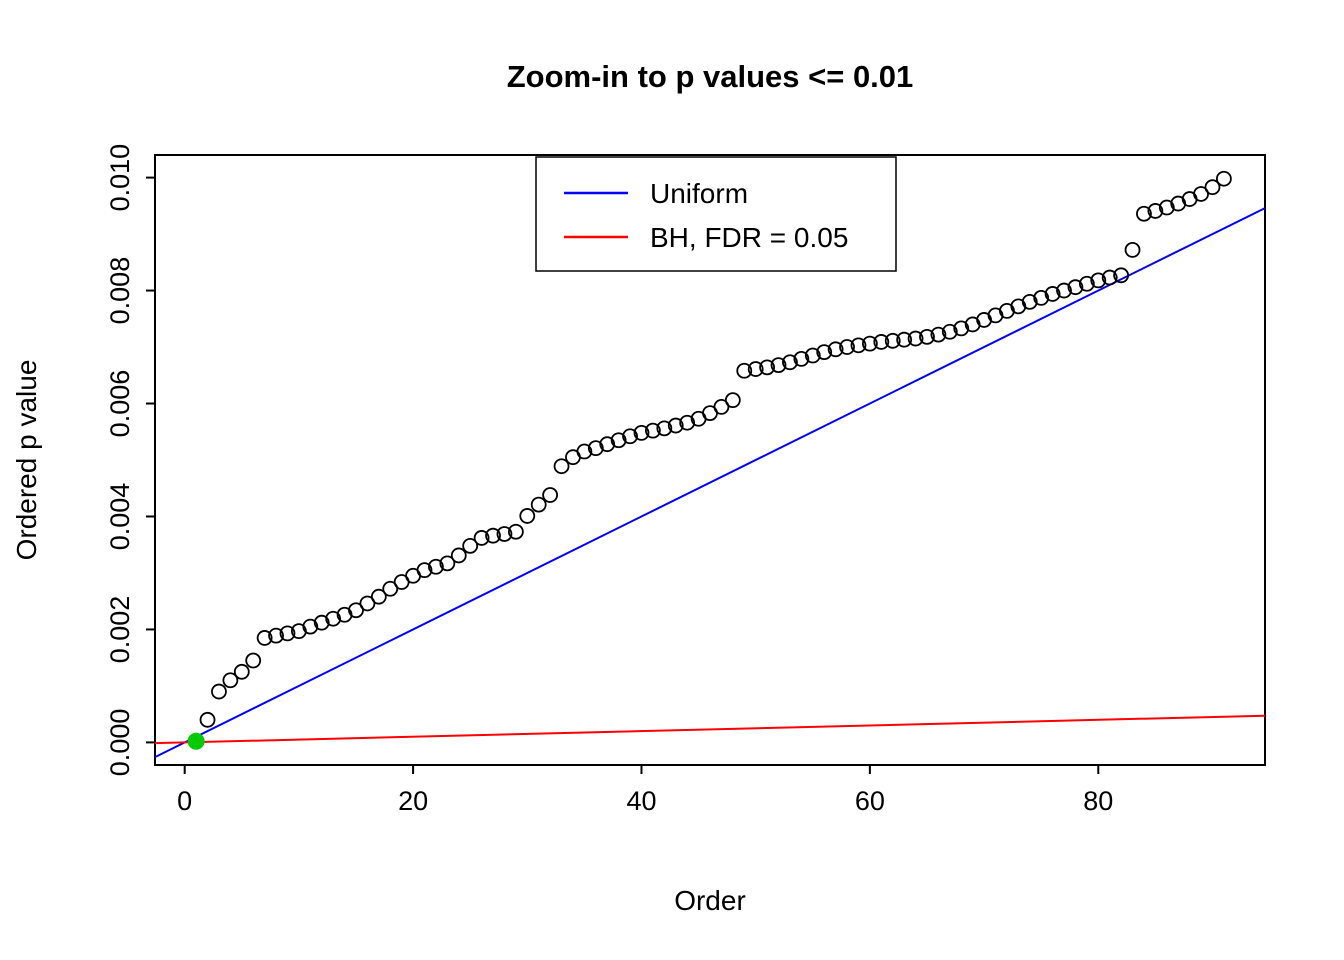  I want to click on y-tick-label: 0.008, so click(120, 291).